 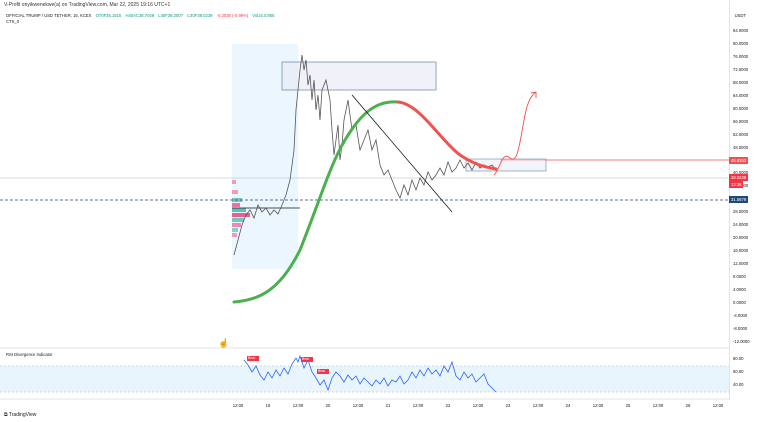 What do you see at coordinates (741, 251) in the screenshot?
I see `price-axis-label: 16.0000` at bounding box center [741, 251].